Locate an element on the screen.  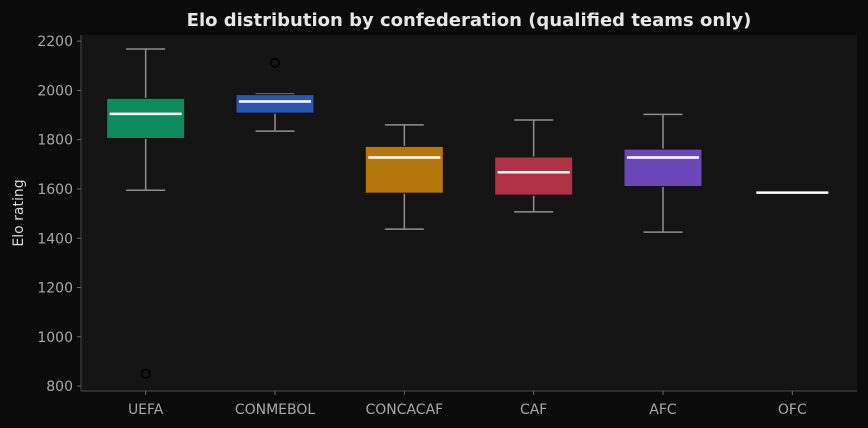
box-uefa is located at coordinates (146, 213).